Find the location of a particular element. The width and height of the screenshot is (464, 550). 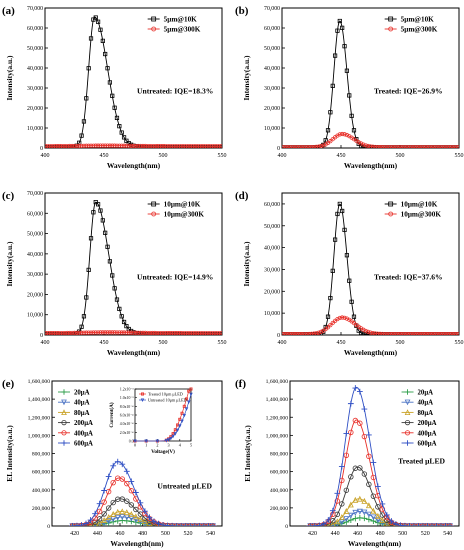

x-tick-label: 480 is located at coordinates (380, 534).